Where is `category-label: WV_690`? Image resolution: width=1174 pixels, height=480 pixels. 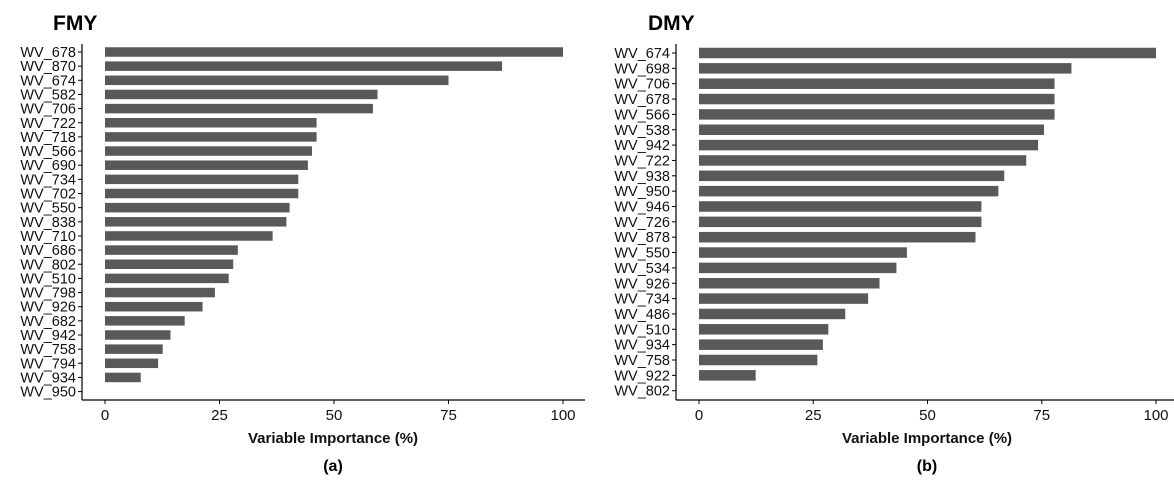
category-label: WV_690 is located at coordinates (48, 166).